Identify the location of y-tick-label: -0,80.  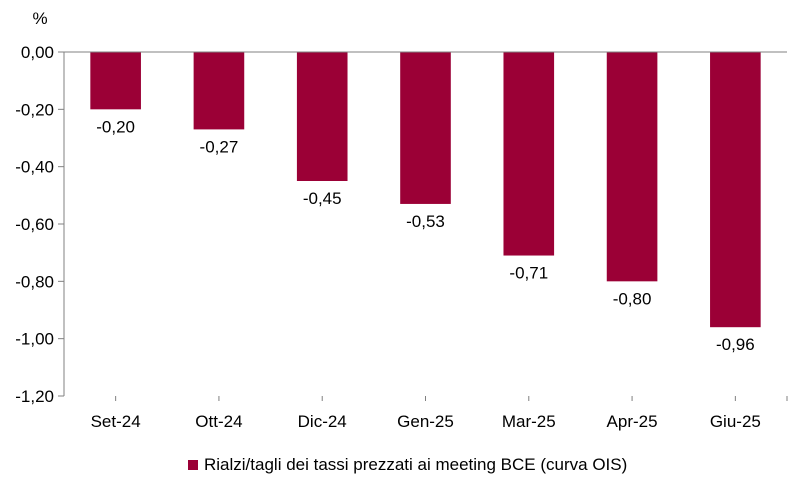
(34, 281).